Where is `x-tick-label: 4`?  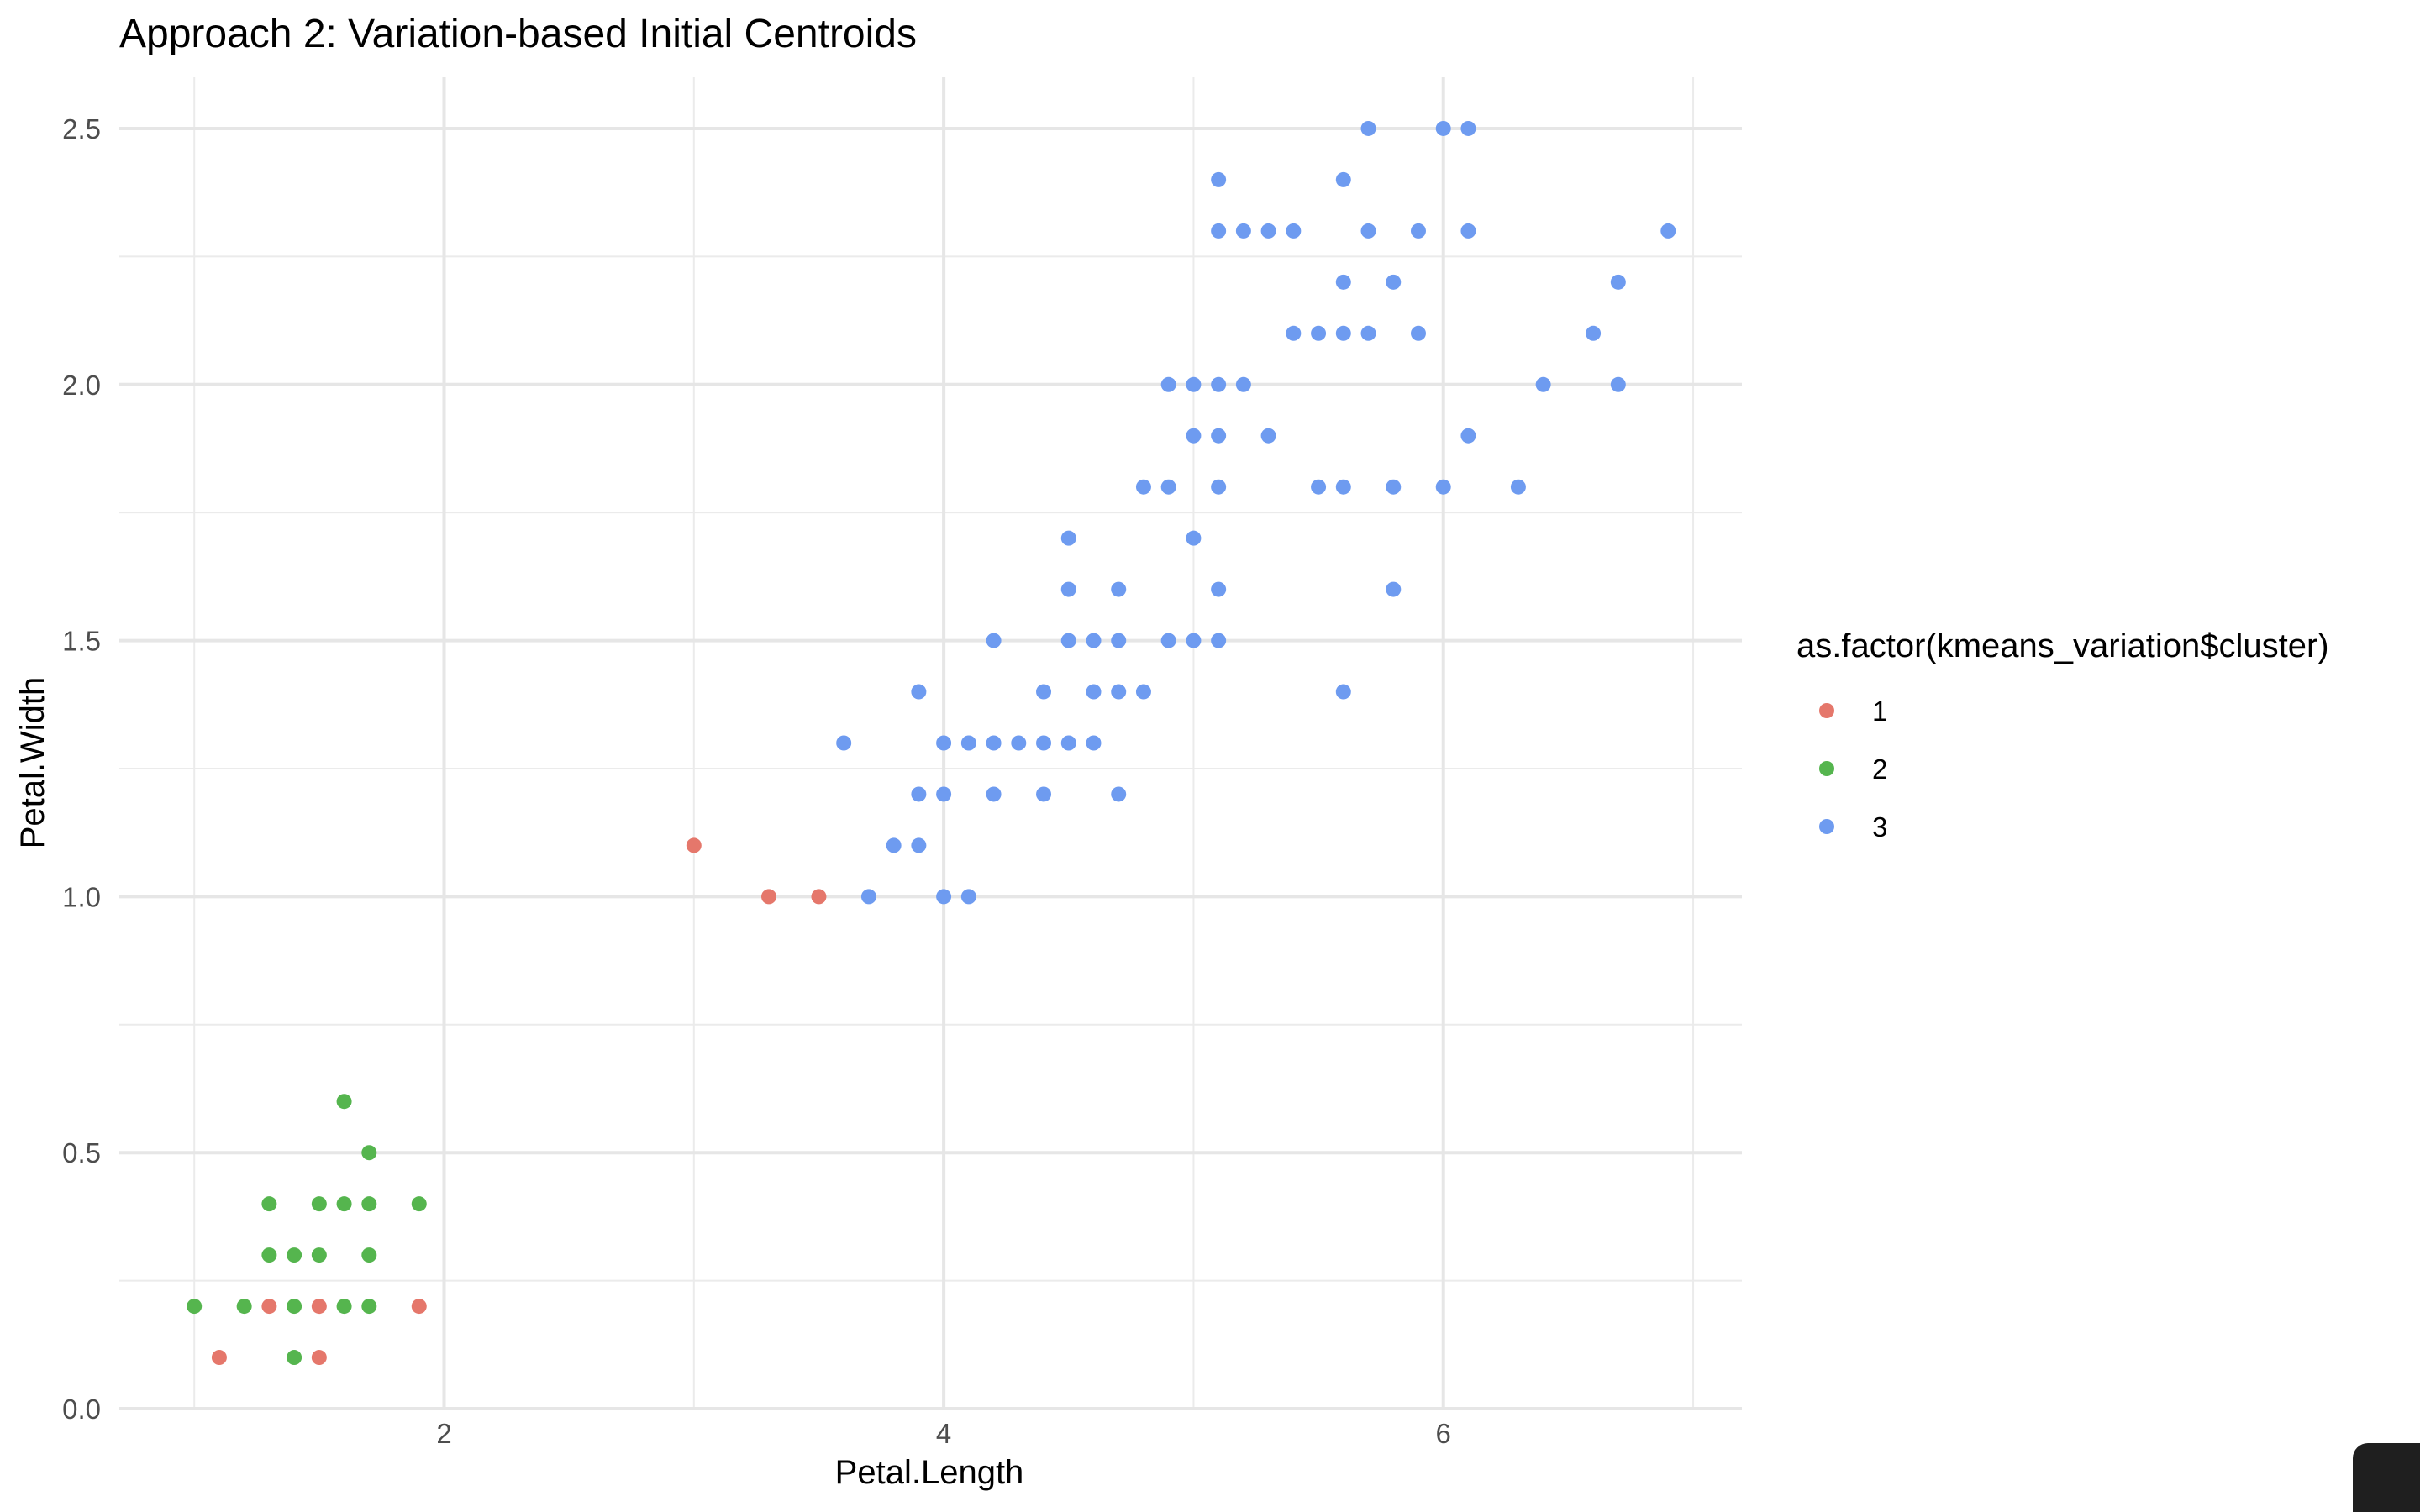 x-tick-label: 4 is located at coordinates (943, 1433).